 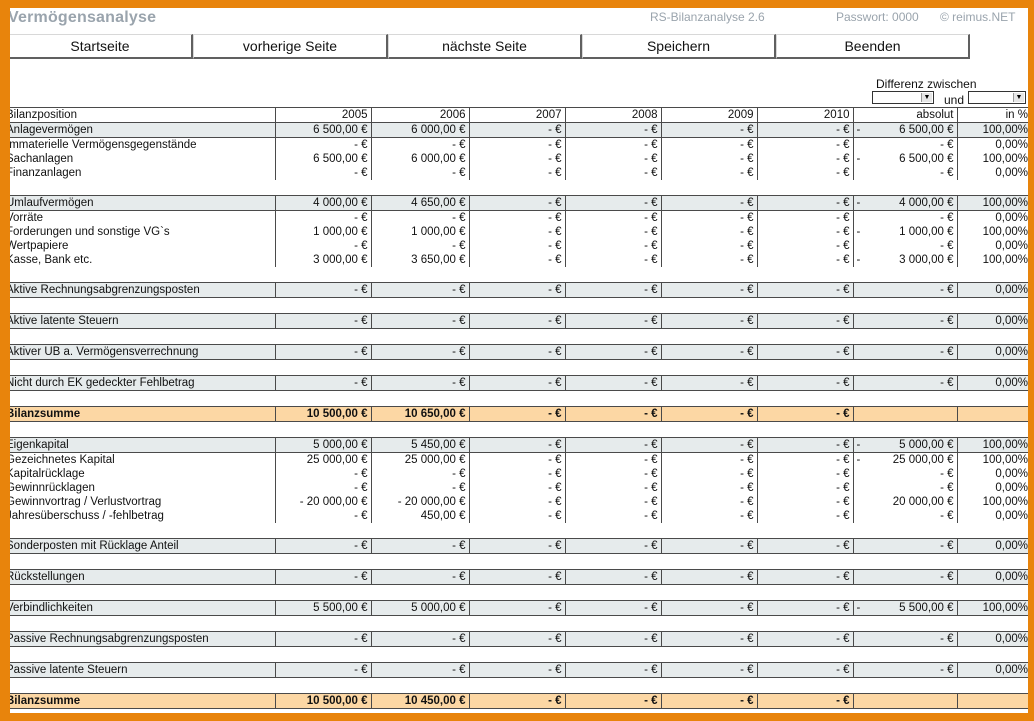 I want to click on value-cell-2006: 10 450,00 €, so click(x=419, y=701).